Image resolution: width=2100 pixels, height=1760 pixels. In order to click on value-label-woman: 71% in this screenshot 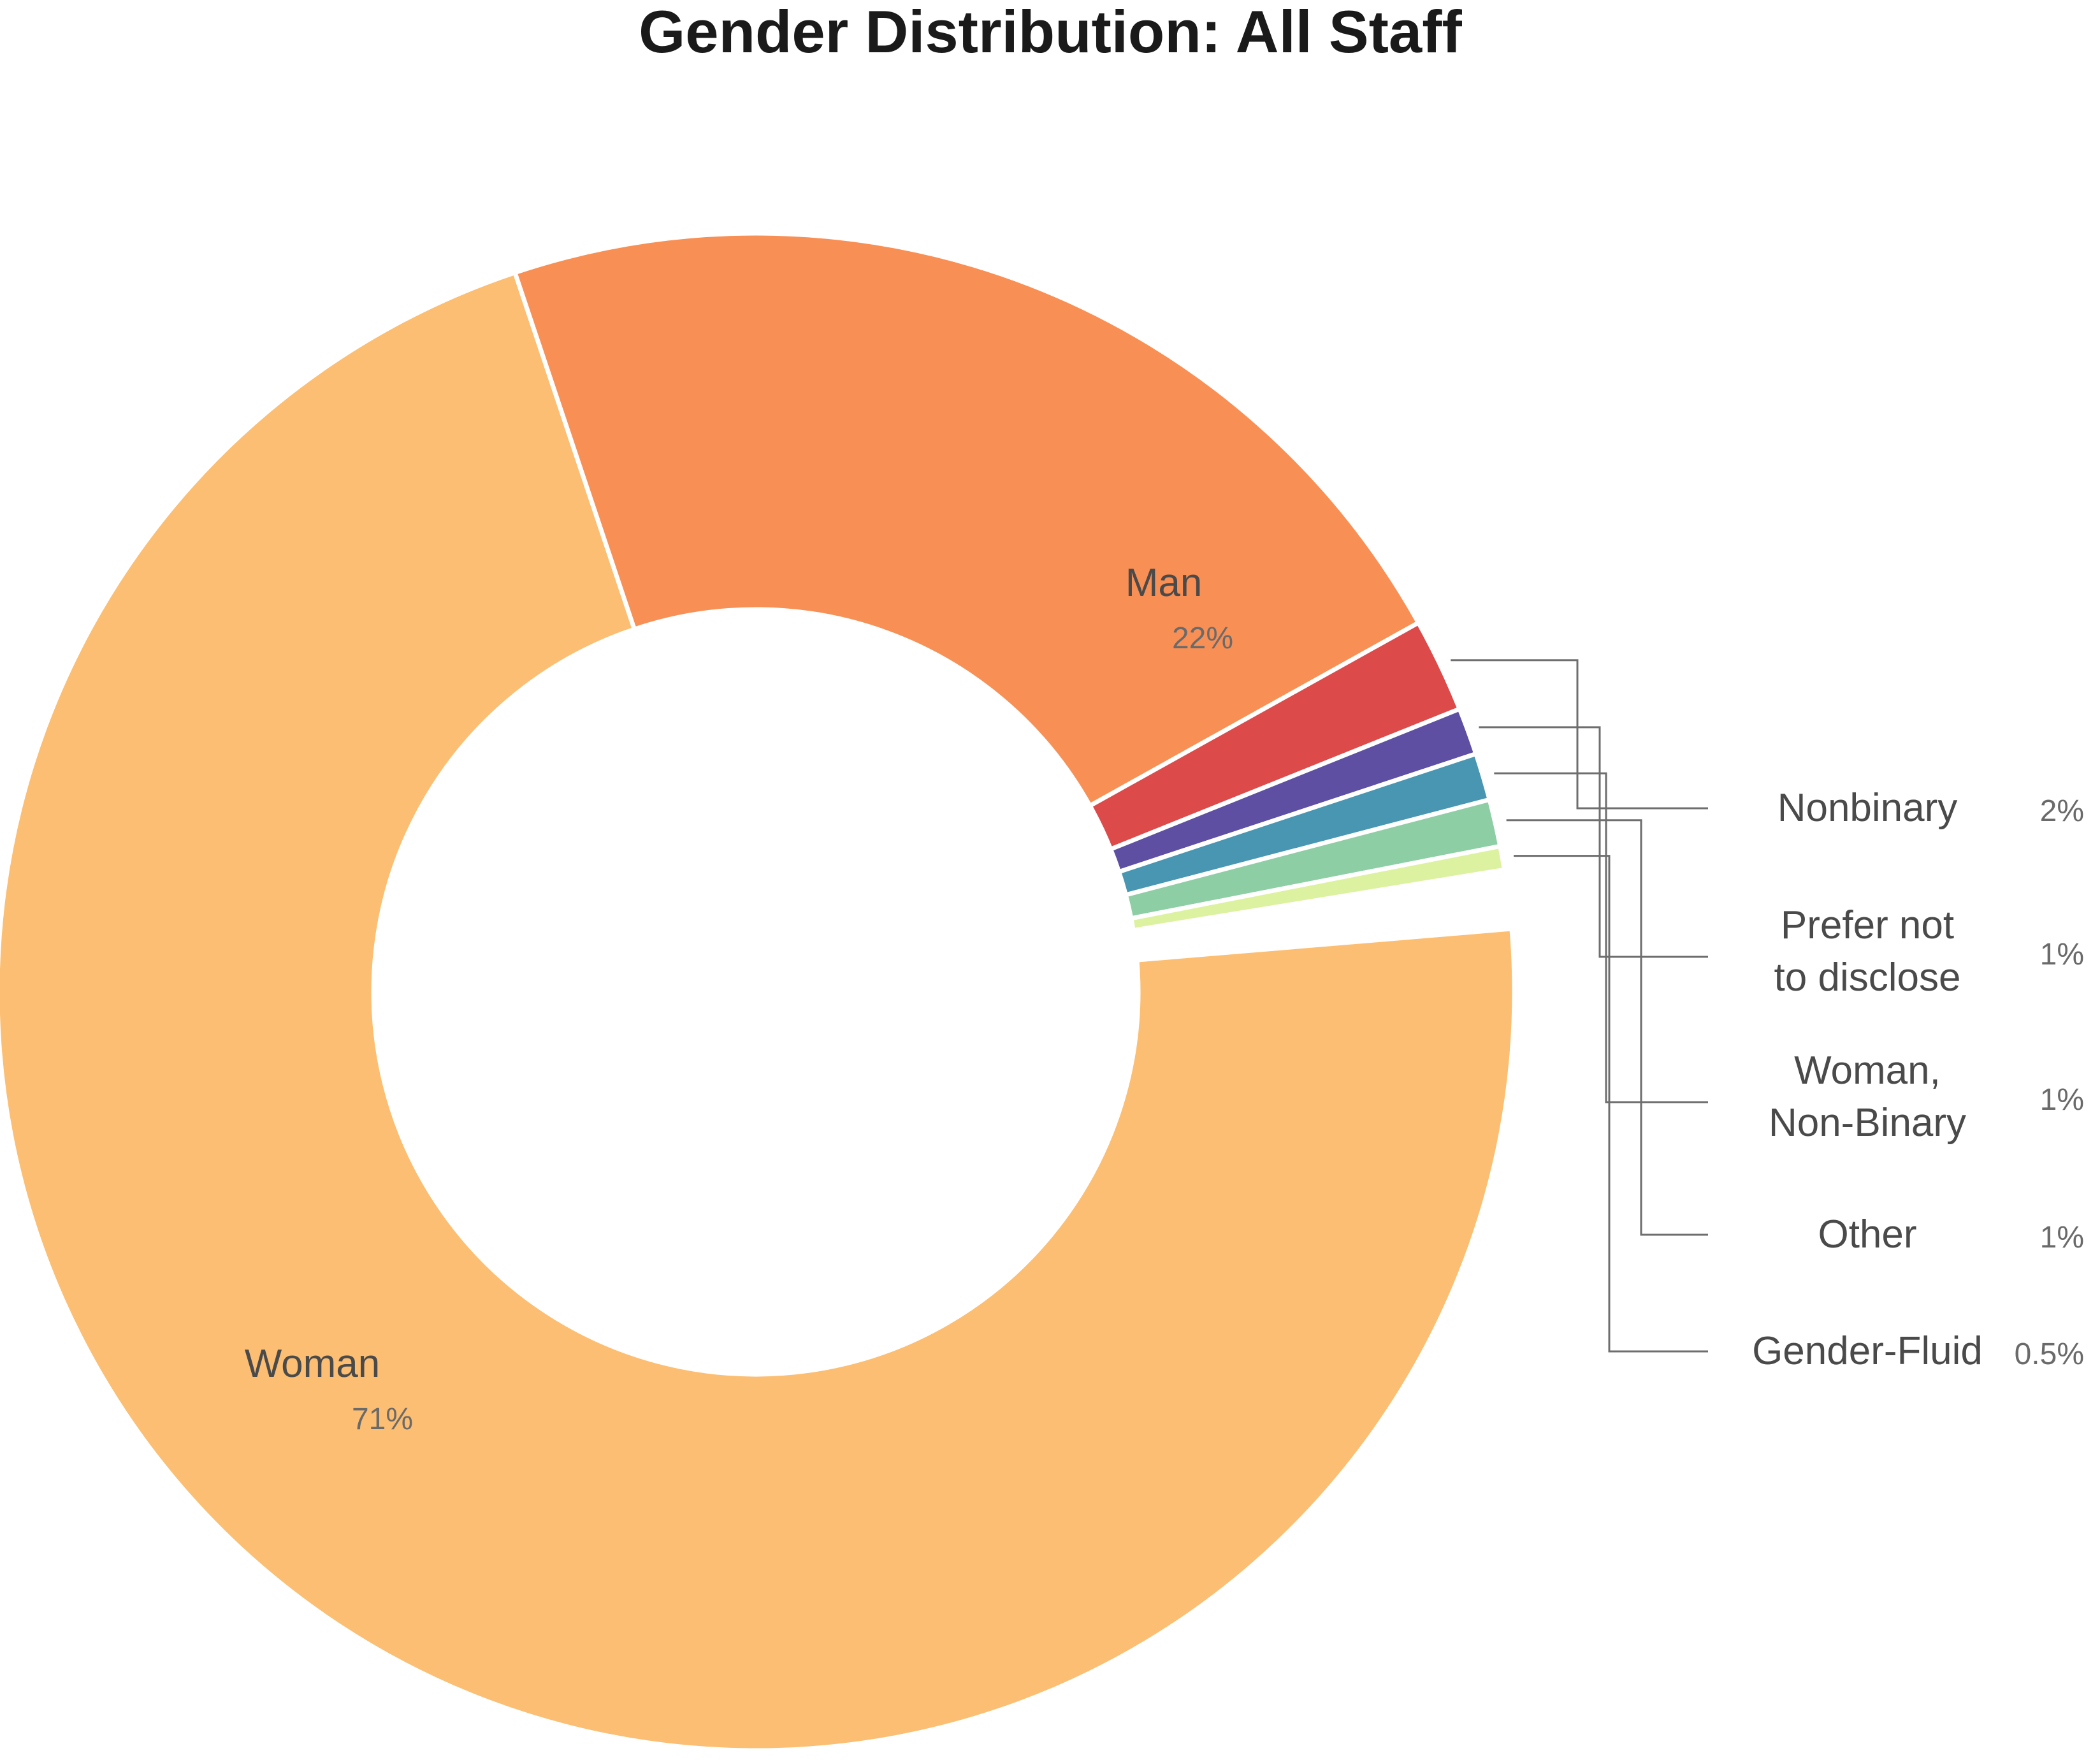, I will do `click(382, 1419)`.